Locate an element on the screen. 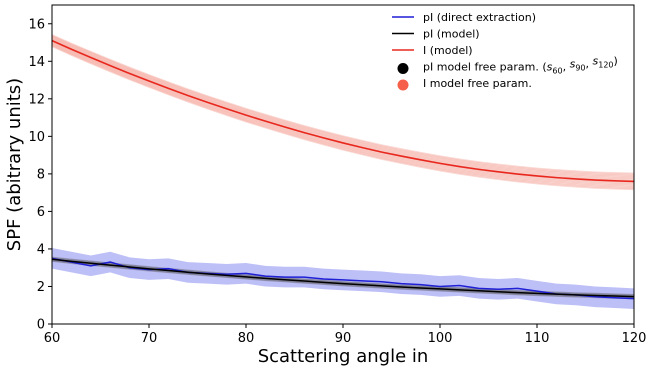  y-tick-label: 8 is located at coordinates (41, 174).